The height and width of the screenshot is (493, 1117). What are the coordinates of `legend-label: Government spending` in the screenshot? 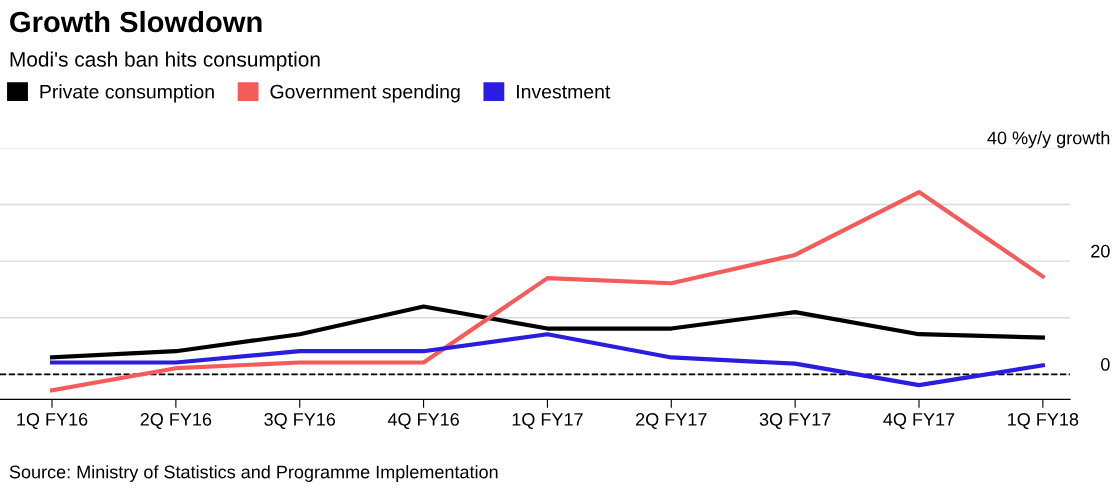 It's located at (365, 93).